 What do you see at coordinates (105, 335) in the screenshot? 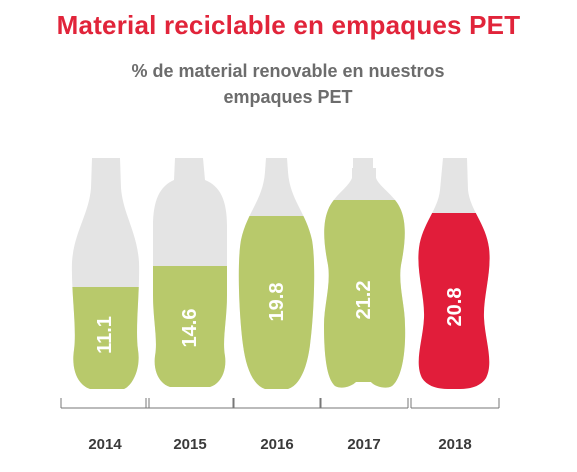
I see `value-label-2014: 11.1` at bounding box center [105, 335].